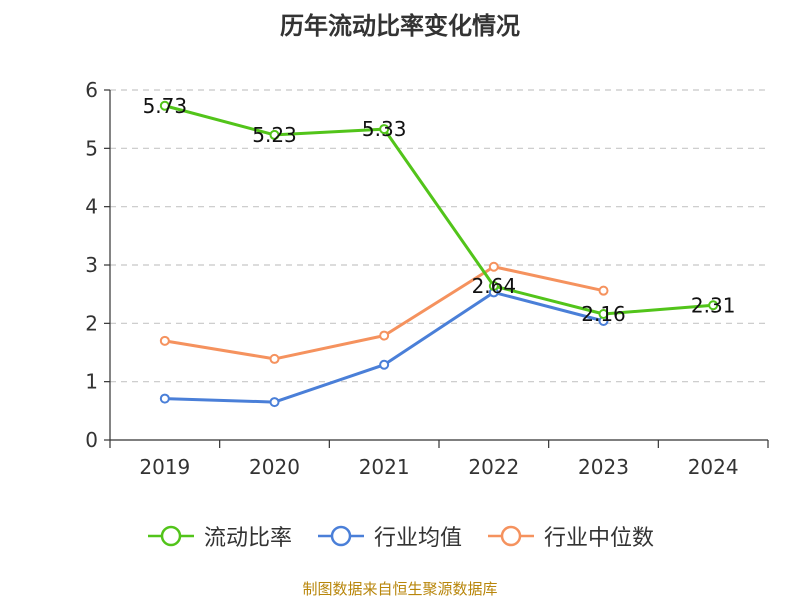 The height and width of the screenshot is (600, 800). I want to click on y-tick-label: 0, so click(91, 440).